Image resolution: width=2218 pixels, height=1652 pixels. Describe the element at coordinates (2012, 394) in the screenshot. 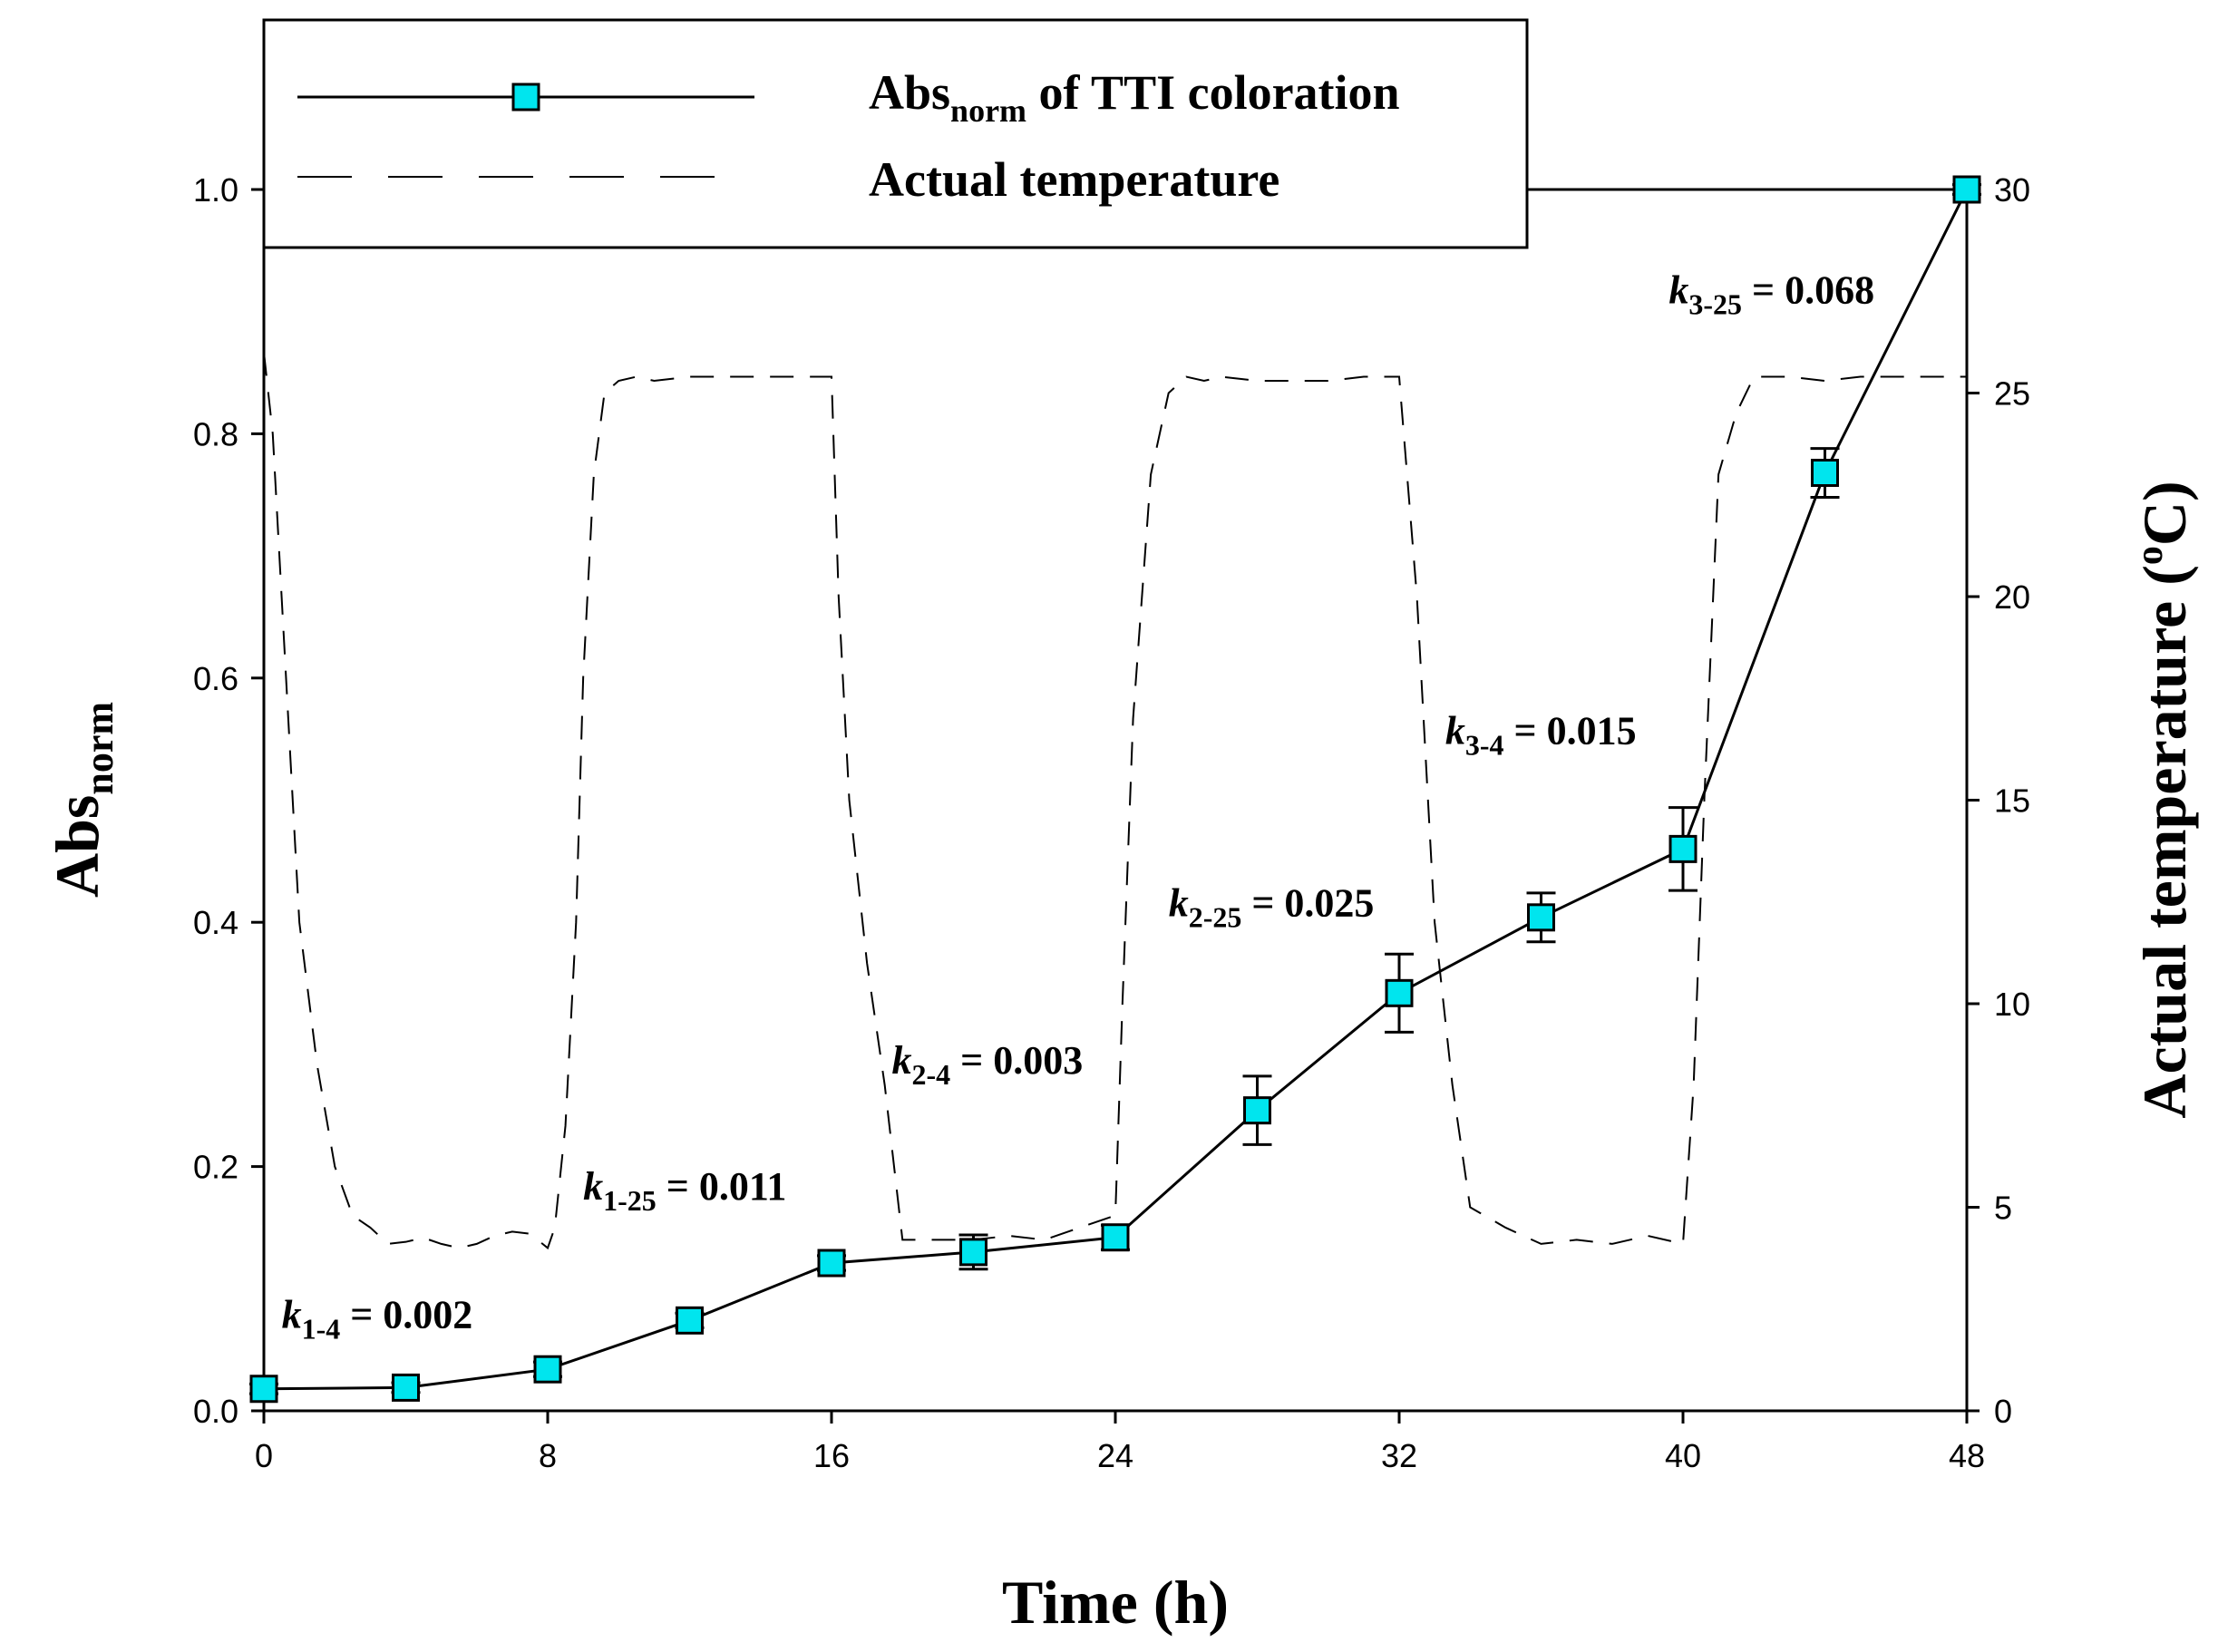

I see `y2-tick-label-5: 25` at that location.